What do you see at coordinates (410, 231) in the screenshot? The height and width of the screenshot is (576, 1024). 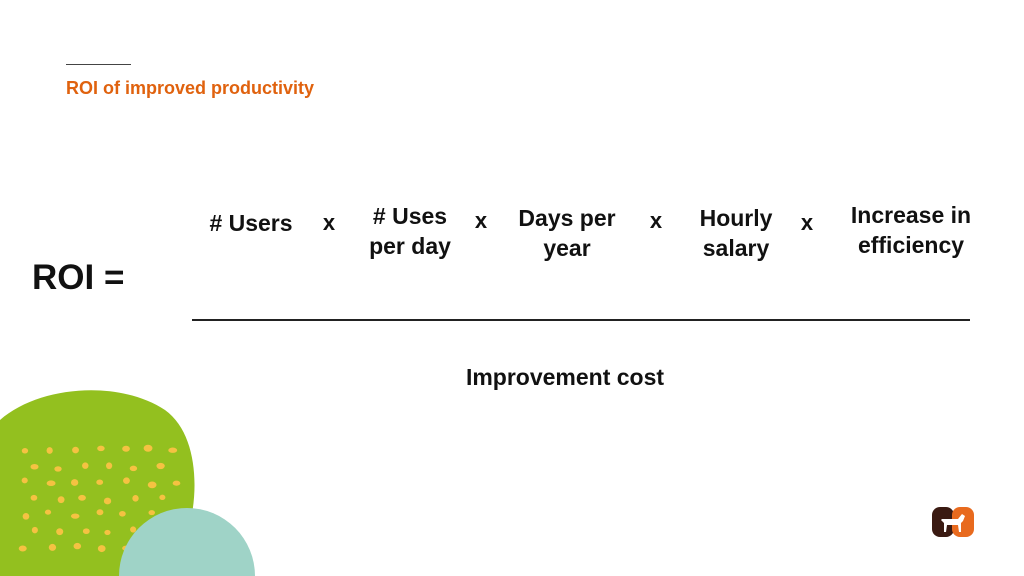 I see `term-uses-per-day: # Uses per day` at bounding box center [410, 231].